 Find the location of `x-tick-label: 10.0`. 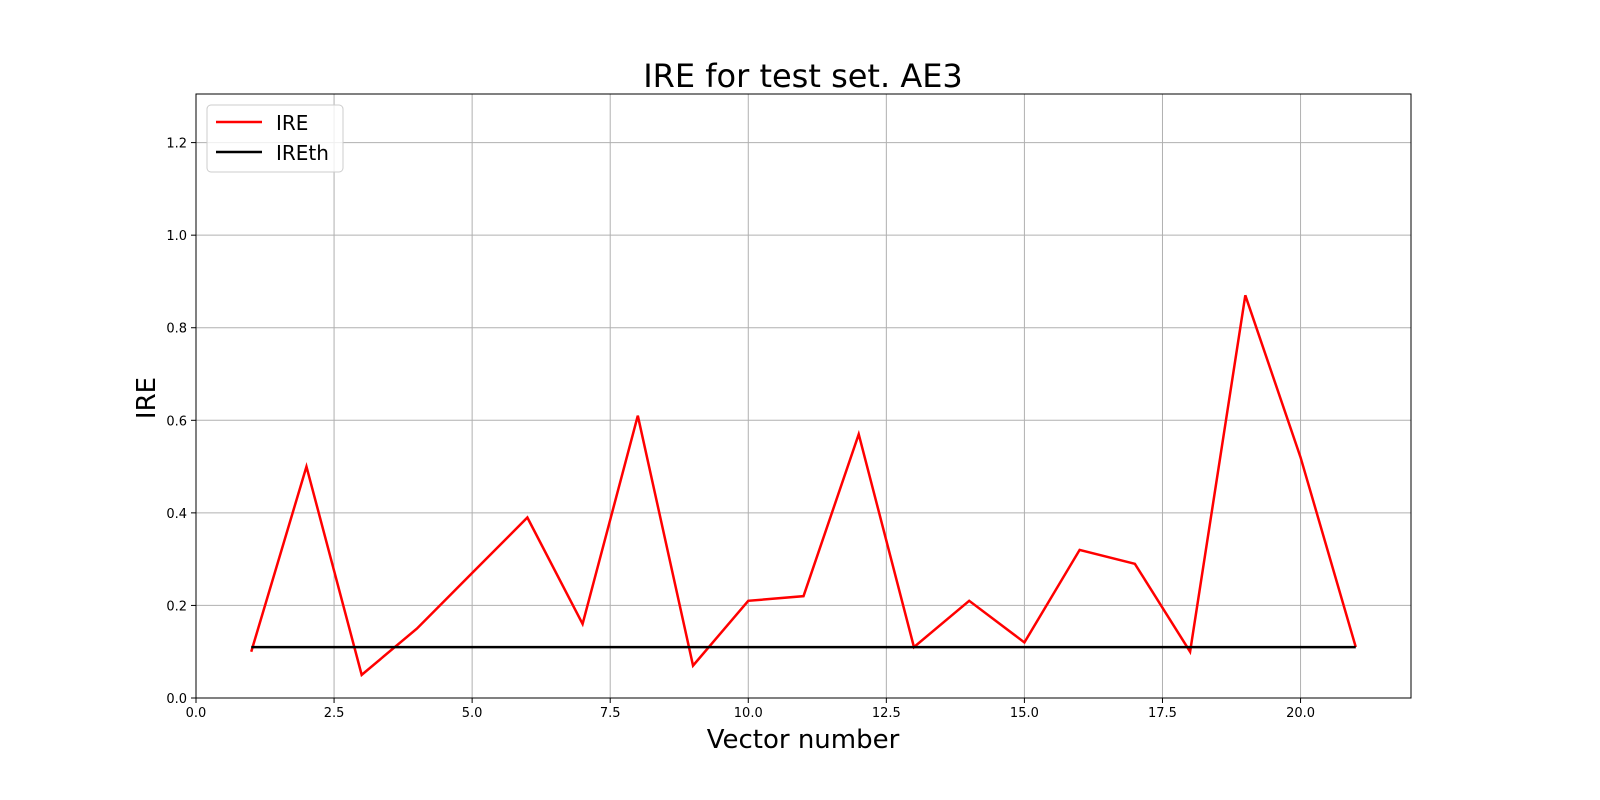

x-tick-label: 10.0 is located at coordinates (748, 713).